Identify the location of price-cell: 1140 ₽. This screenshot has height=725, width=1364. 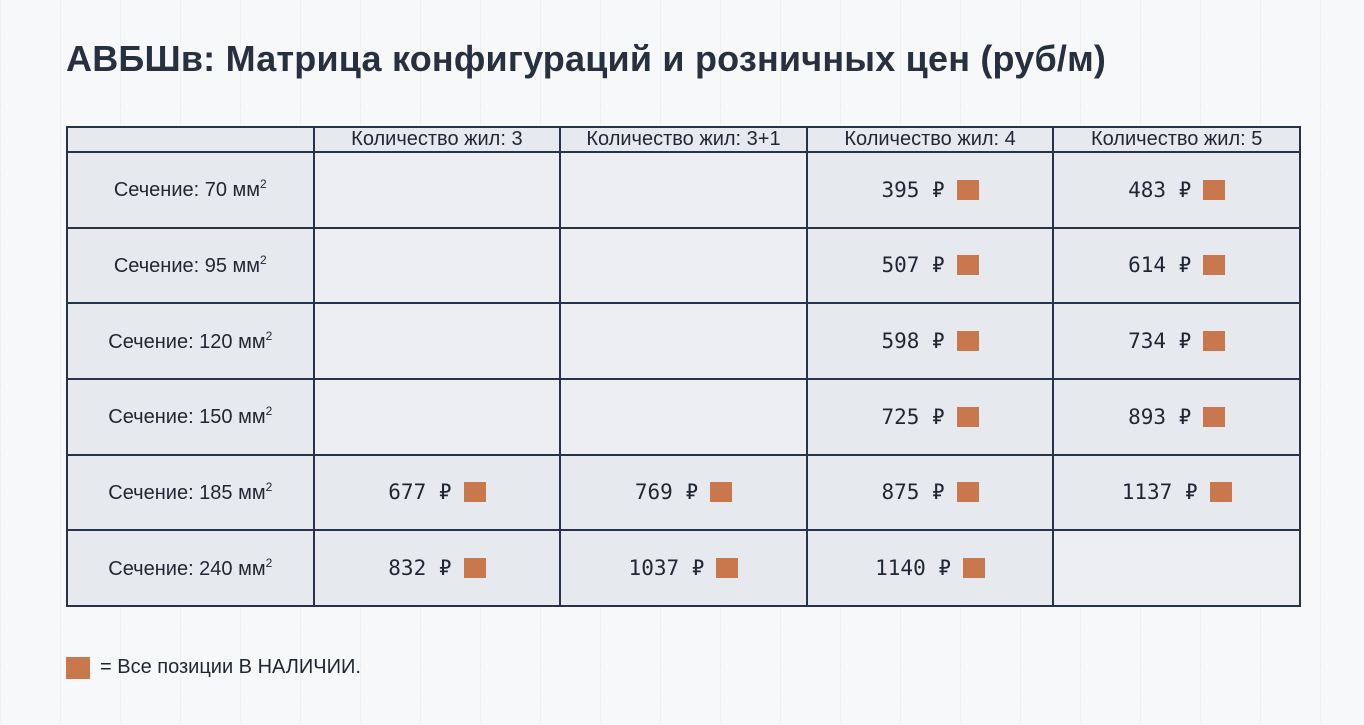
(930, 568).